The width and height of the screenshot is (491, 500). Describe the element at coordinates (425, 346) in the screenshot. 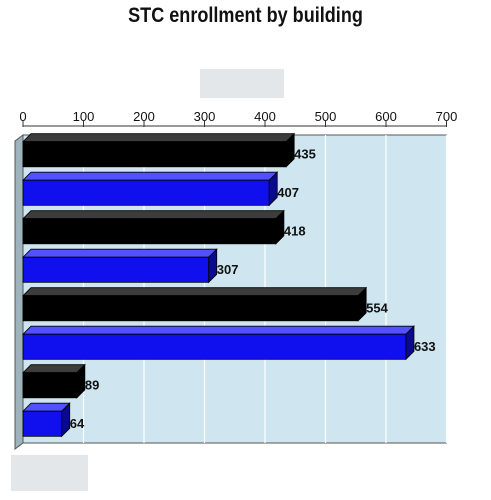

I see `bar-value-label: 633` at that location.